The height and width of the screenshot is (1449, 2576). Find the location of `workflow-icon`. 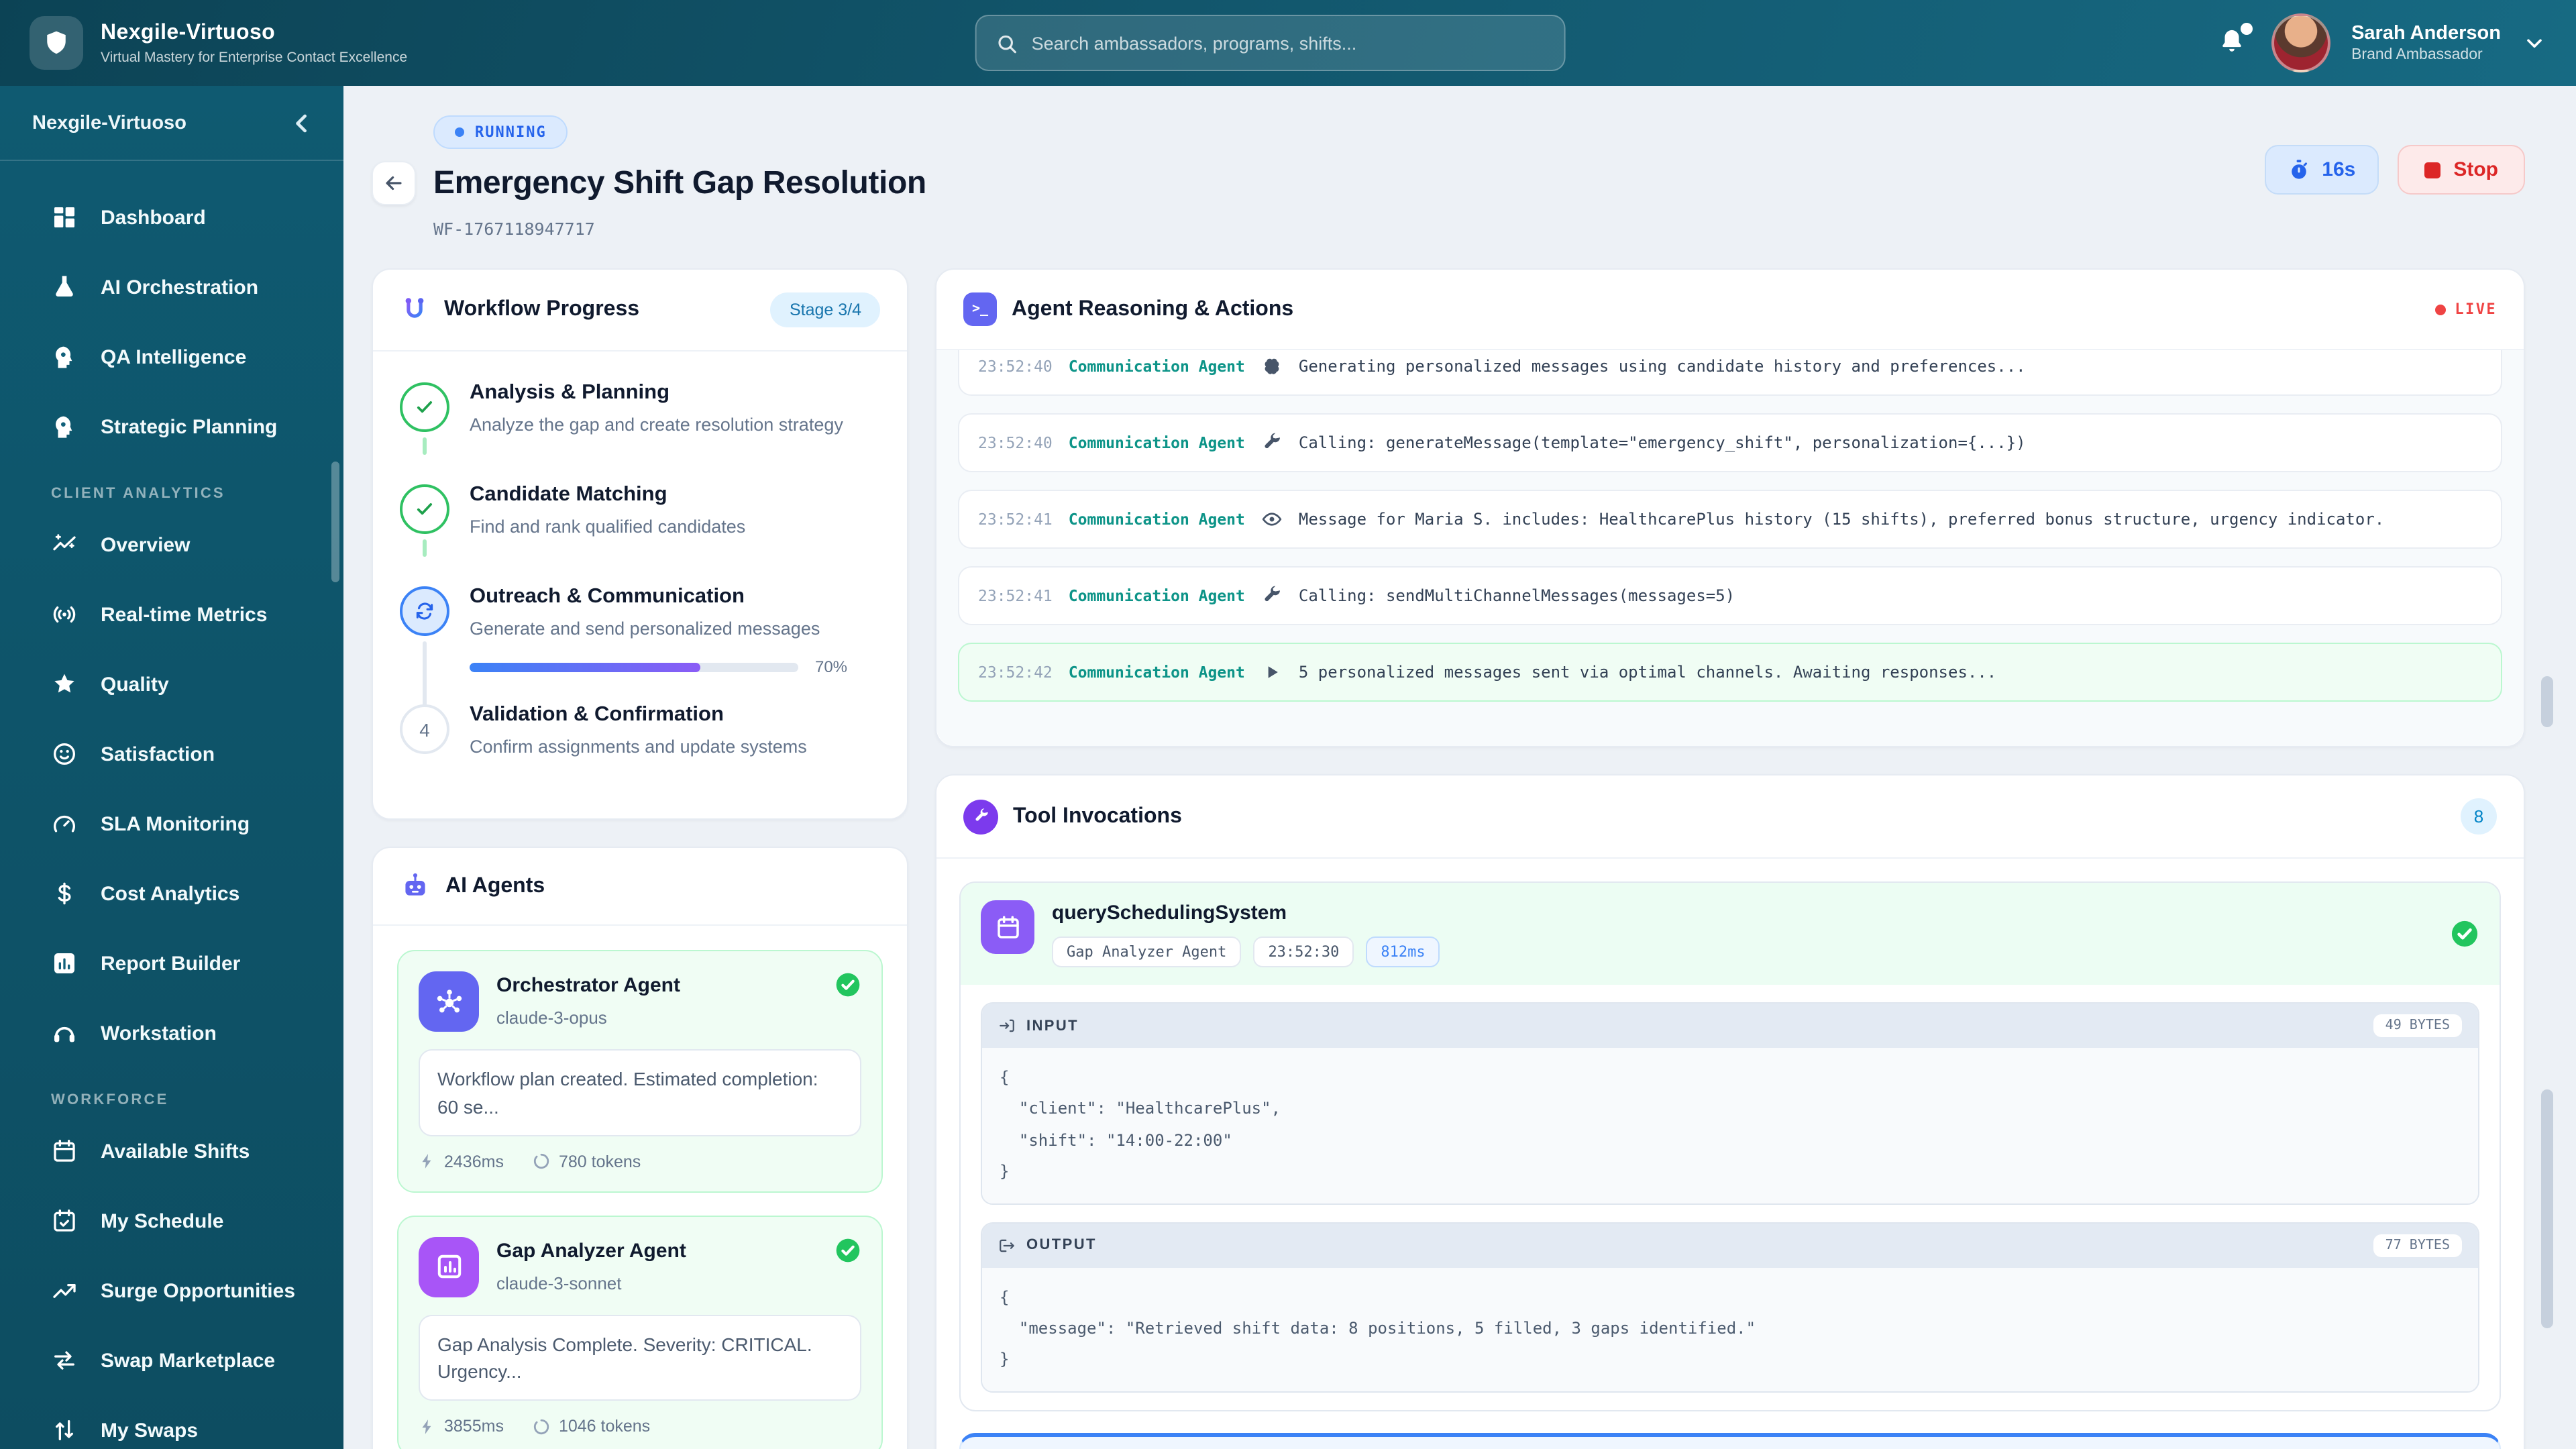

workflow-icon is located at coordinates (414, 310).